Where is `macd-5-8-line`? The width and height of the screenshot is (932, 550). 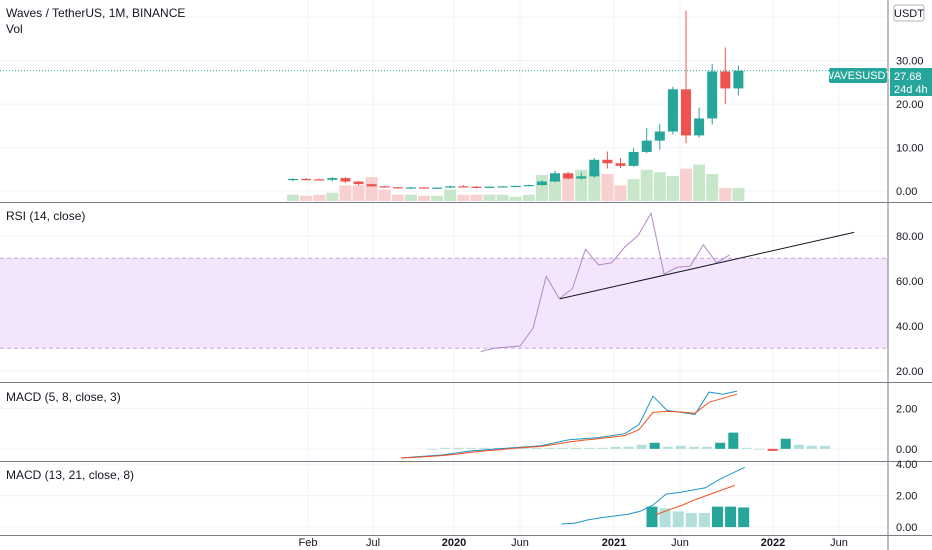
macd-5-8-line is located at coordinates (569, 424).